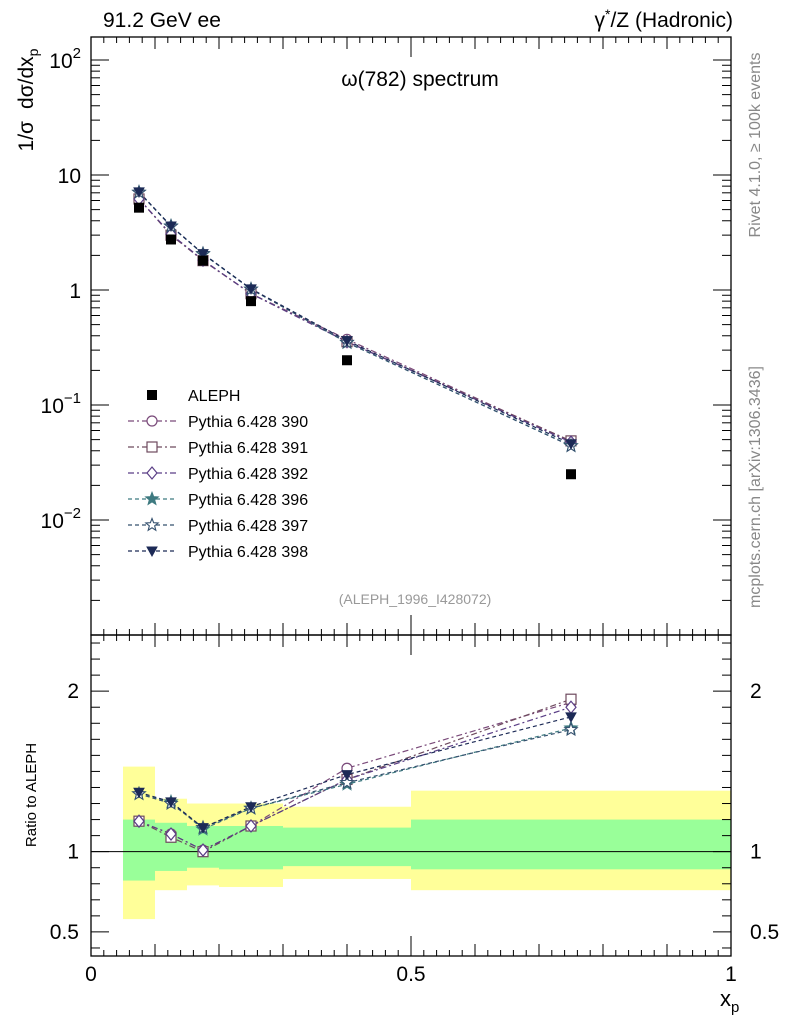 The image size is (786, 1024). Describe the element at coordinates (214, 396) in the screenshot. I see `legend-label-data: ALEPH` at that location.